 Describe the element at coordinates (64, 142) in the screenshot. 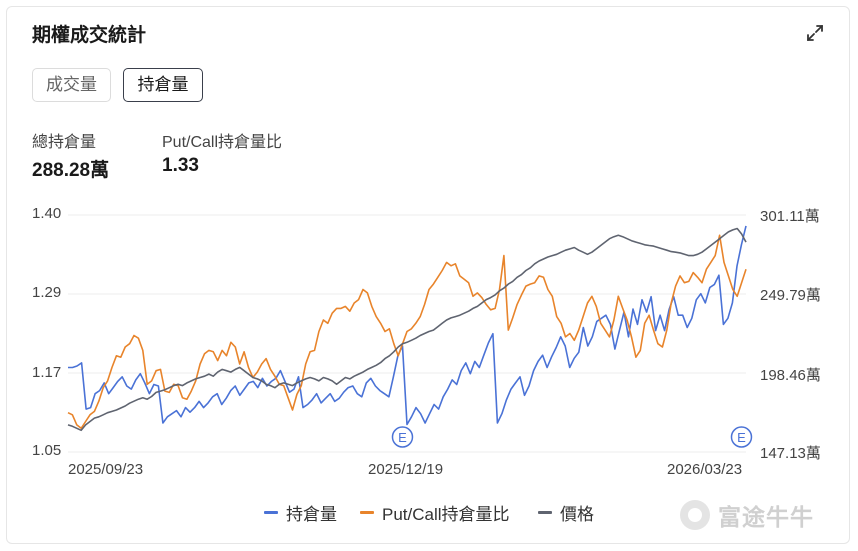

I see `total-open-interest-label: 總持倉量` at that location.